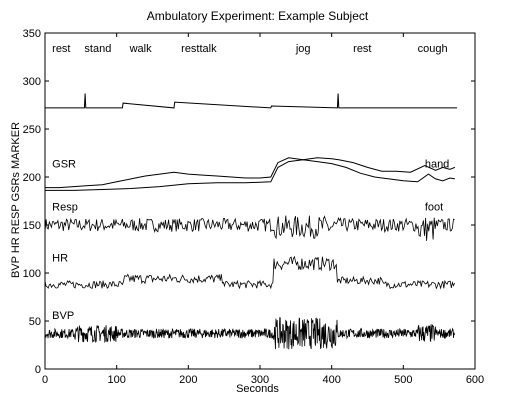 This screenshot has width=515, height=403. Describe the element at coordinates (257, 16) in the screenshot. I see `chart-title: Ambulatory Experiment: Example Subject` at that location.